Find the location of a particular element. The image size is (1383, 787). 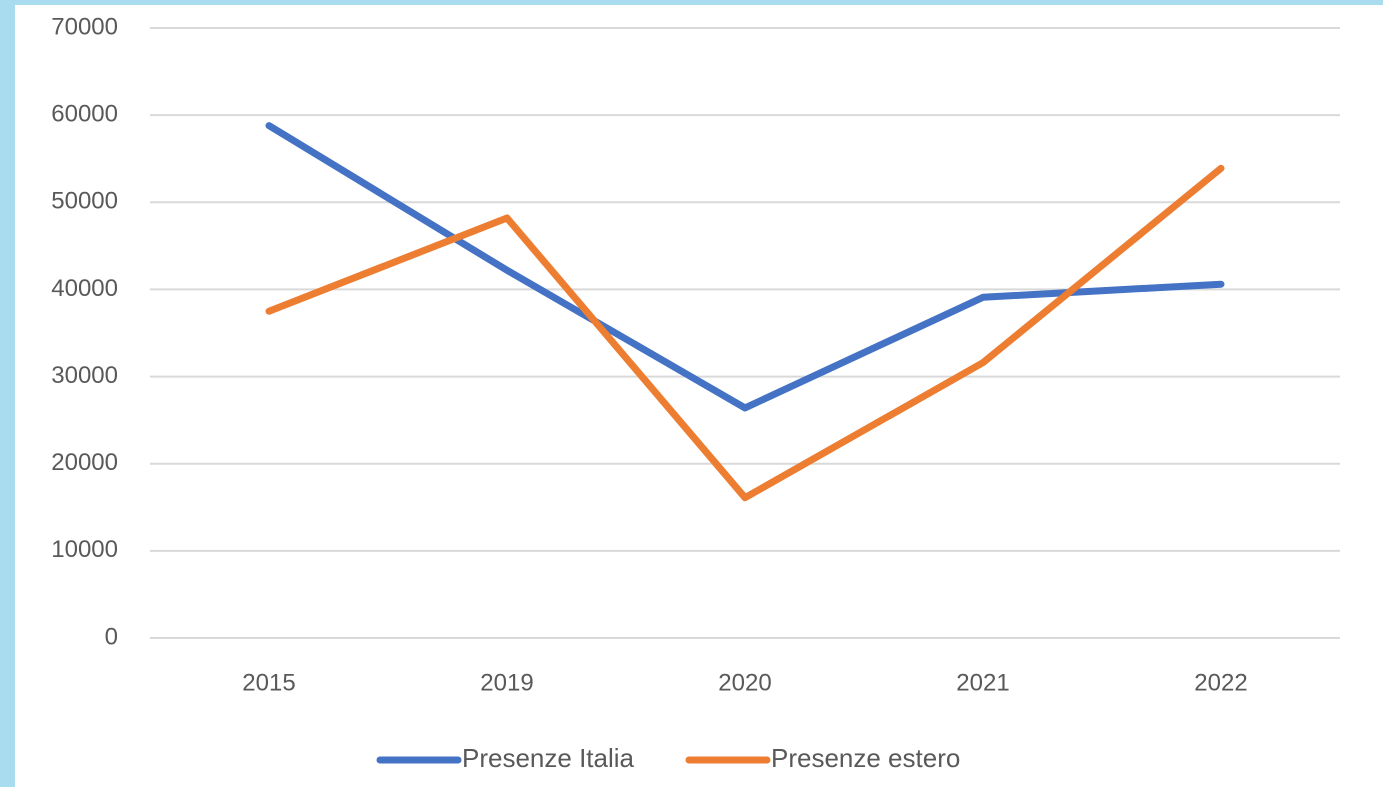

x-tick-label: 2020 is located at coordinates (744, 682).